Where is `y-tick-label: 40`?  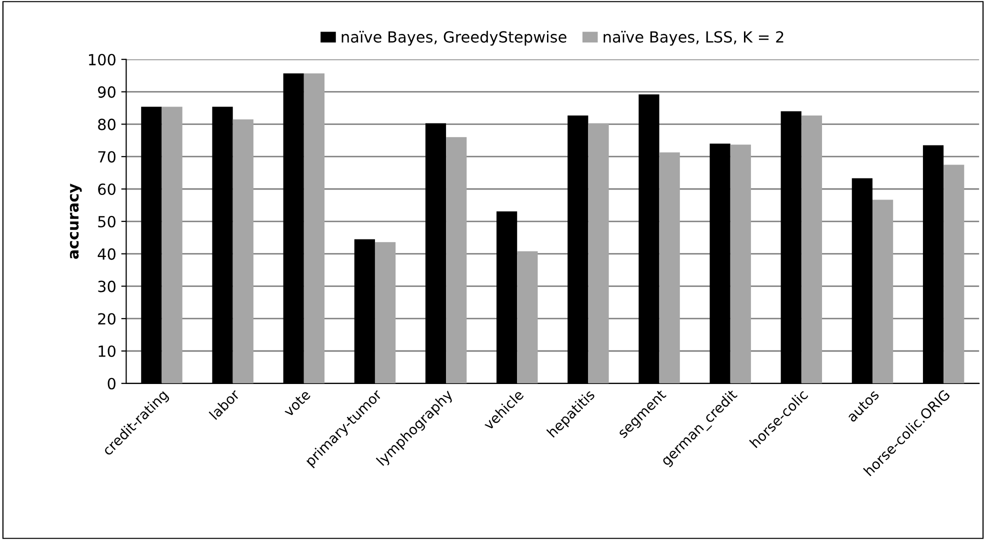 y-tick-label: 40 is located at coordinates (107, 254).